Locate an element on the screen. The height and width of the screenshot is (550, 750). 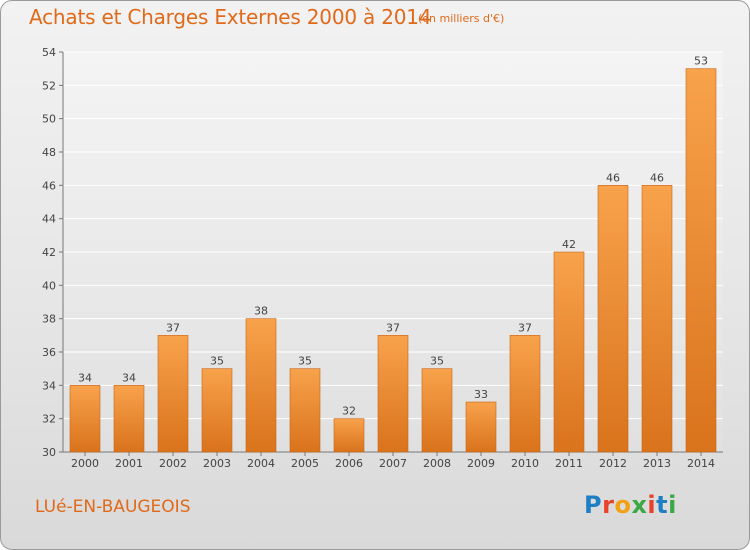
logo-letter: P is located at coordinates (593, 505).